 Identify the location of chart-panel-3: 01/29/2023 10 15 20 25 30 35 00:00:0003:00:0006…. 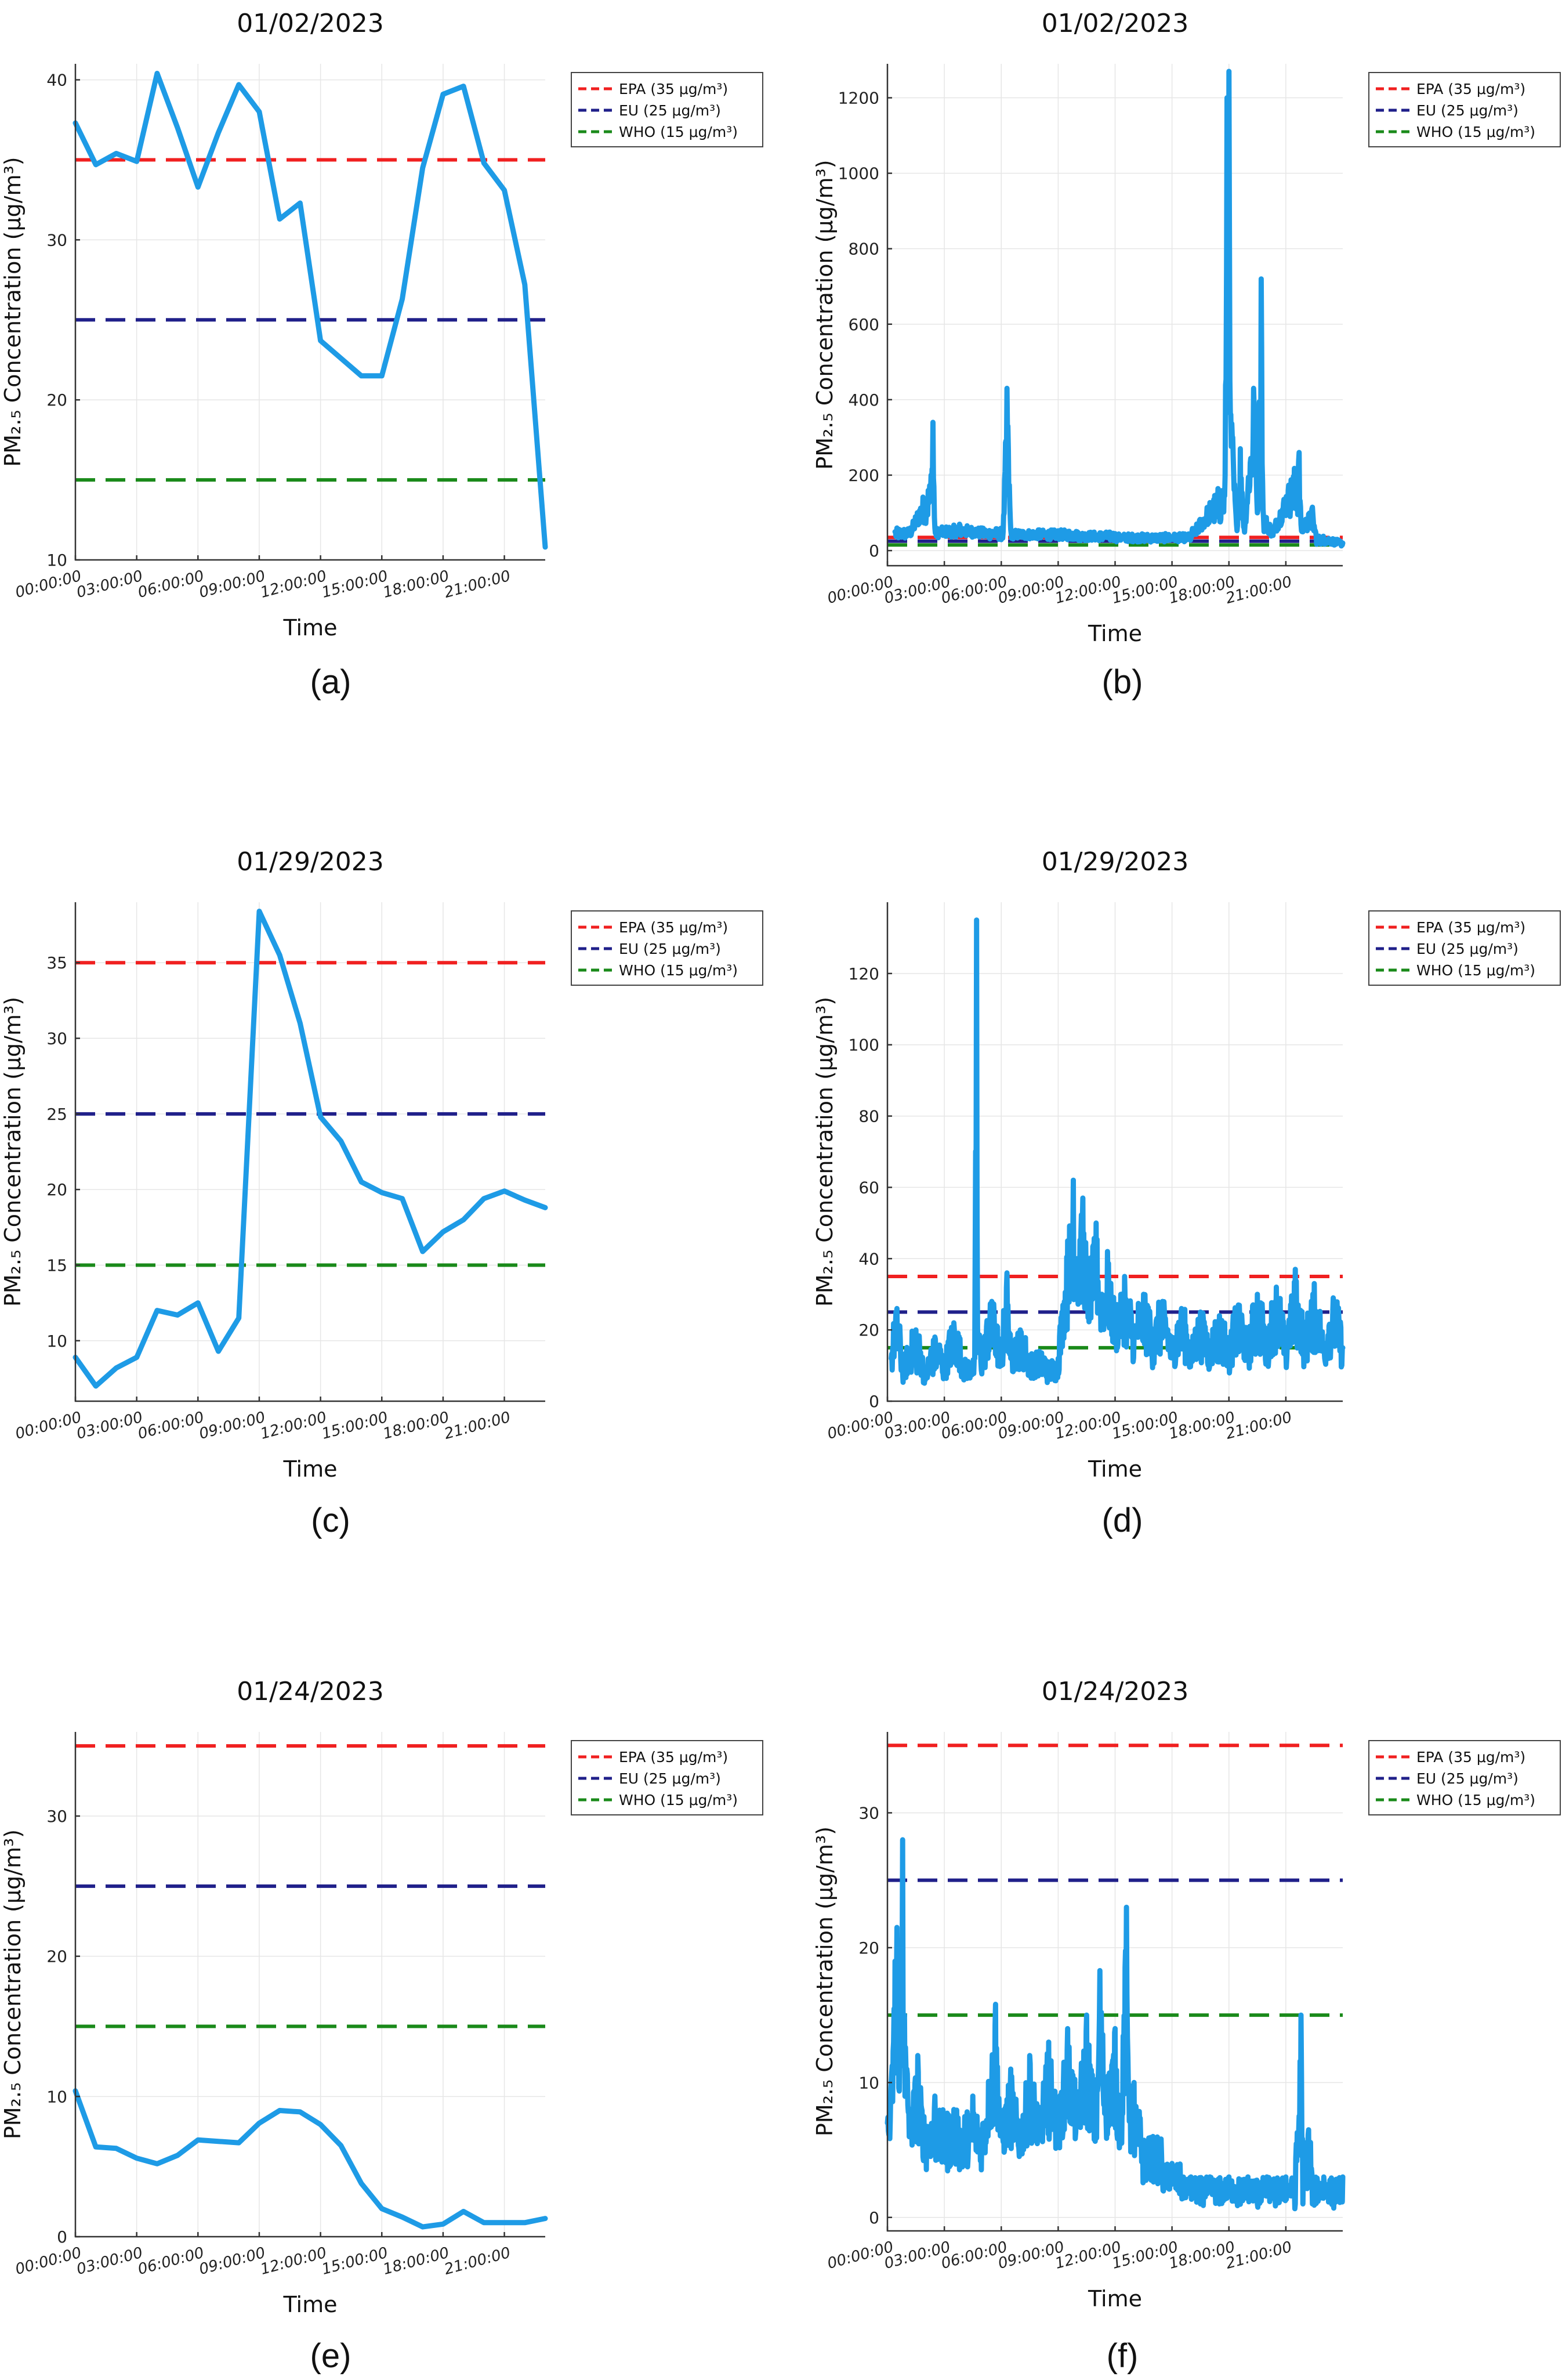
(381, 1193).